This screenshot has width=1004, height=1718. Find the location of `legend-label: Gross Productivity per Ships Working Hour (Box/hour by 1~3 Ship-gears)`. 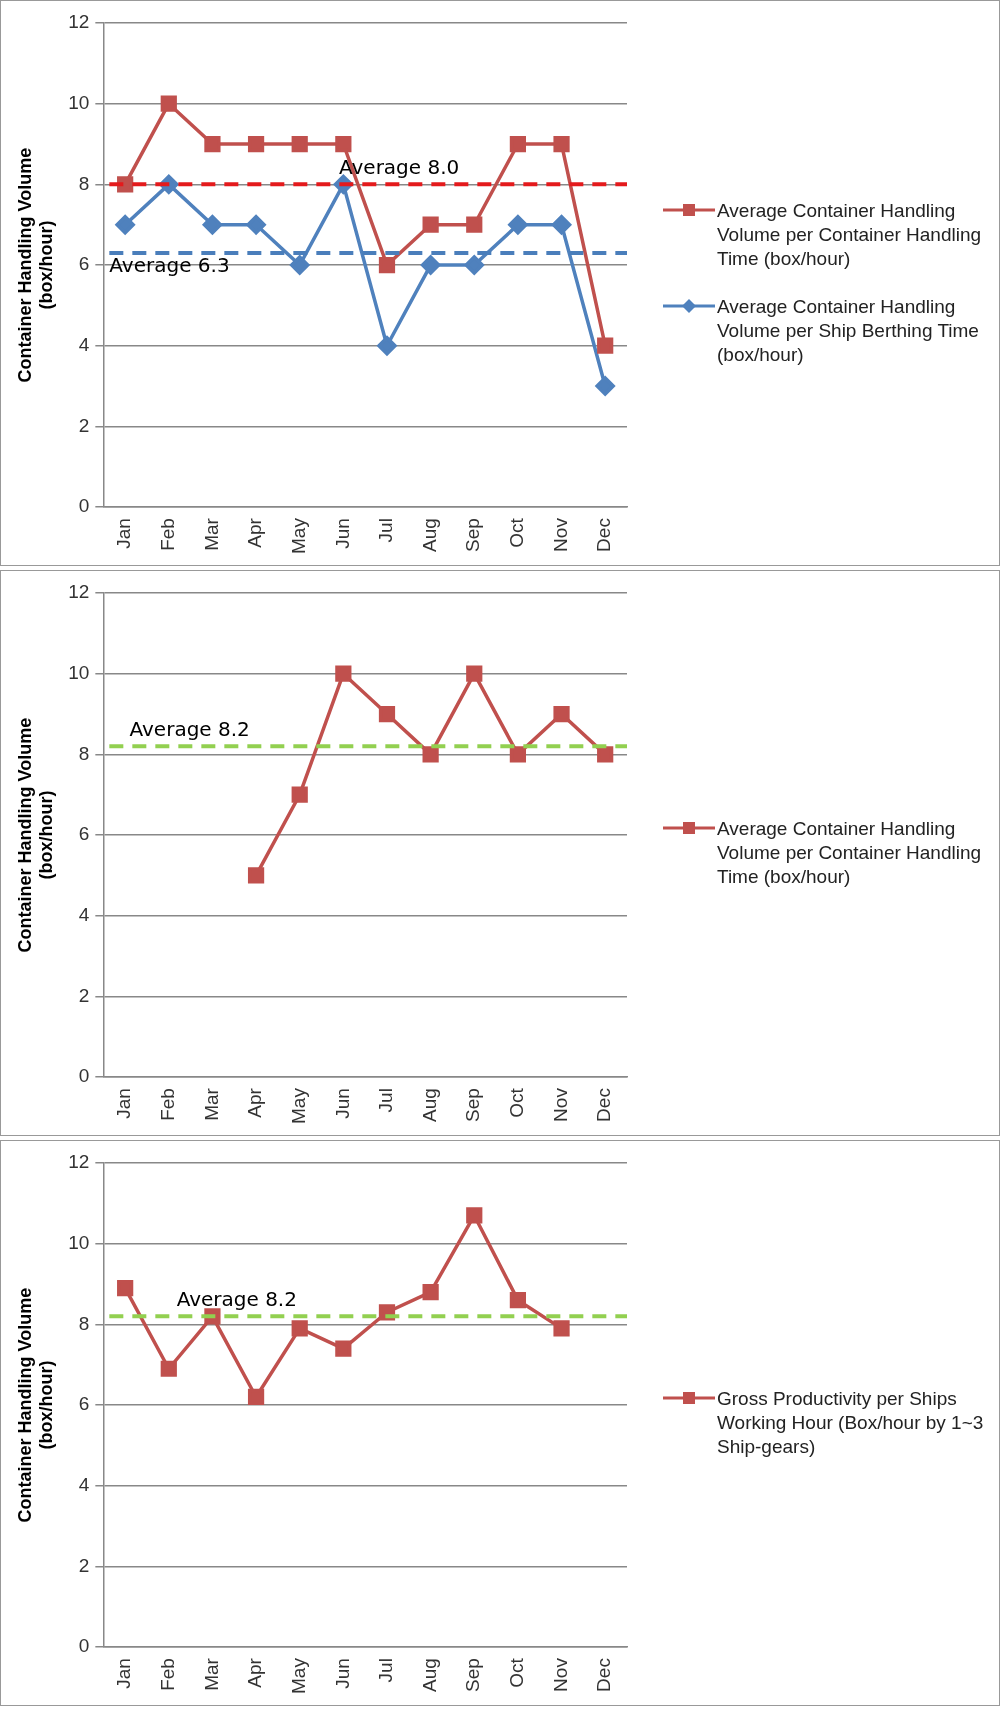

legend-label: Gross Productivity per Ships Working Hour (Box/hour by 1~3 Ship-gears) is located at coordinates (851, 1423).